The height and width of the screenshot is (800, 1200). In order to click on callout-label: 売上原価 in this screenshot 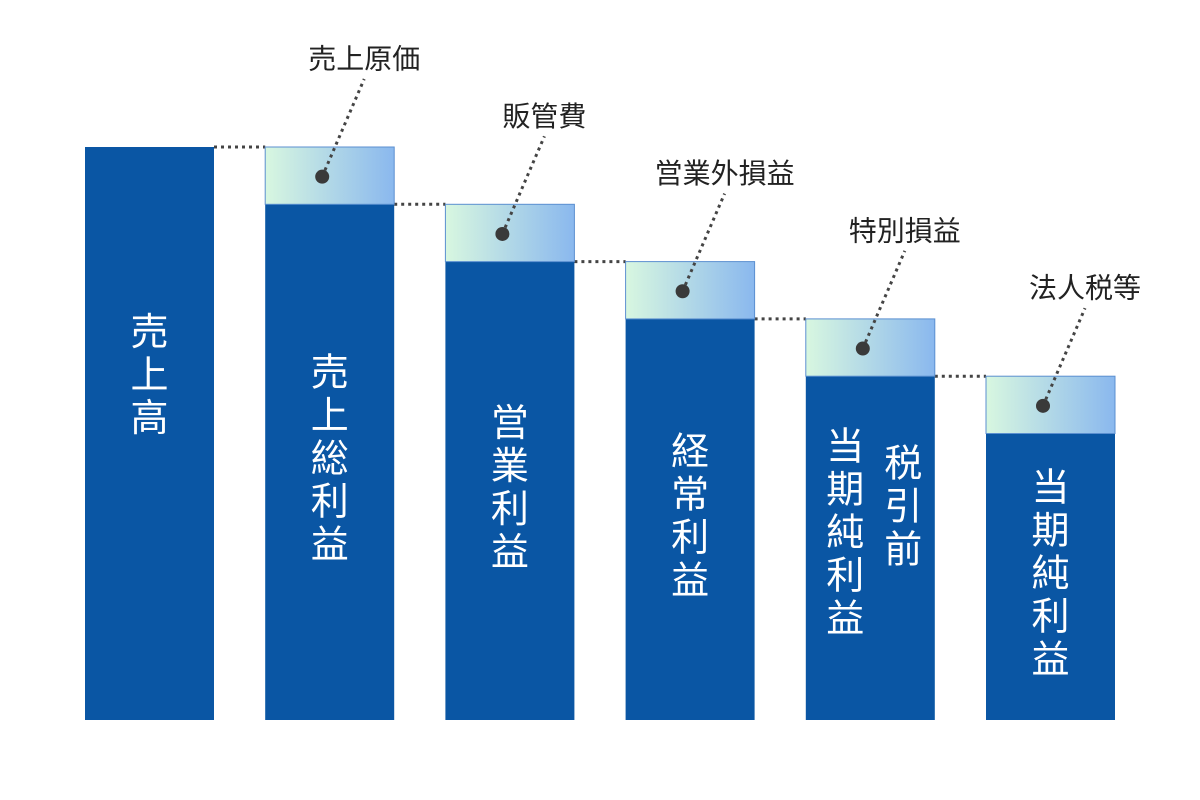, I will do `click(364, 59)`.